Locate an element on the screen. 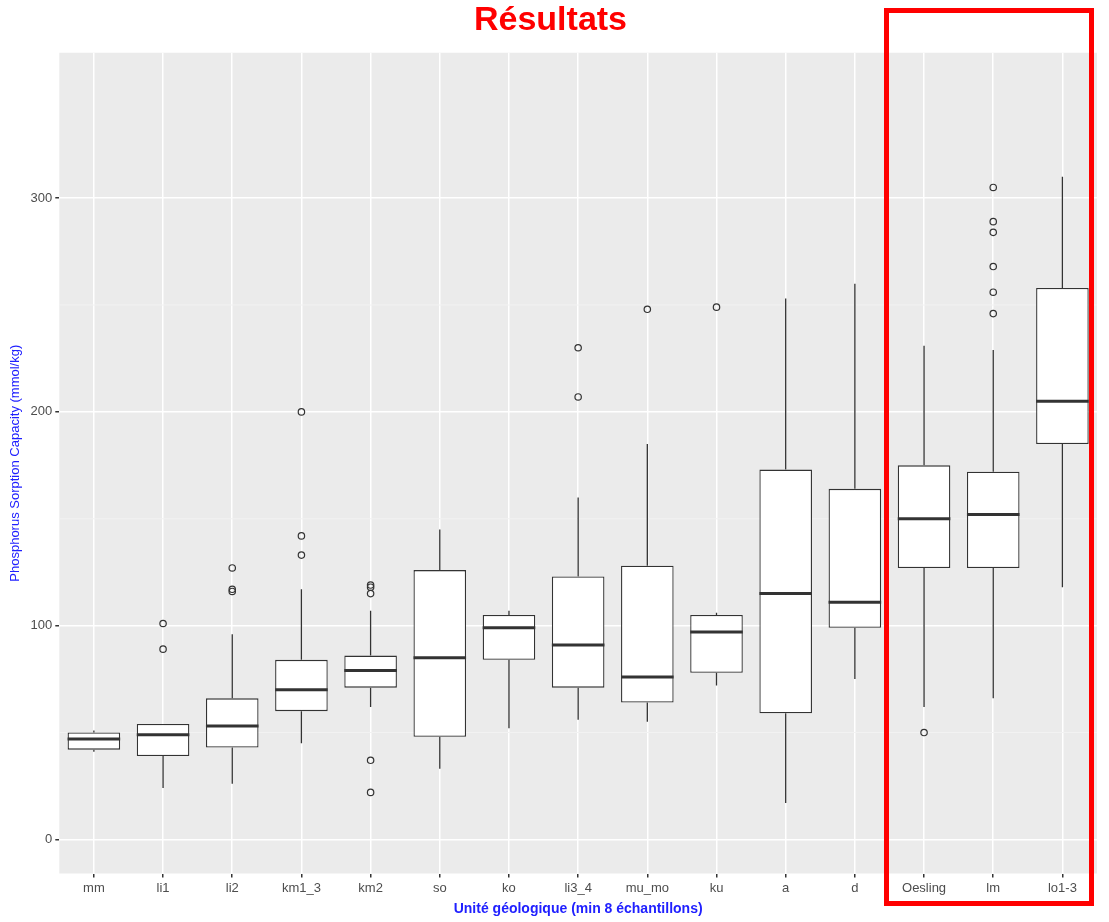 The image size is (1109, 922). y-axis-title: Phosphorus Sorption Capacity (mmol/kg) is located at coordinates (15, 463).